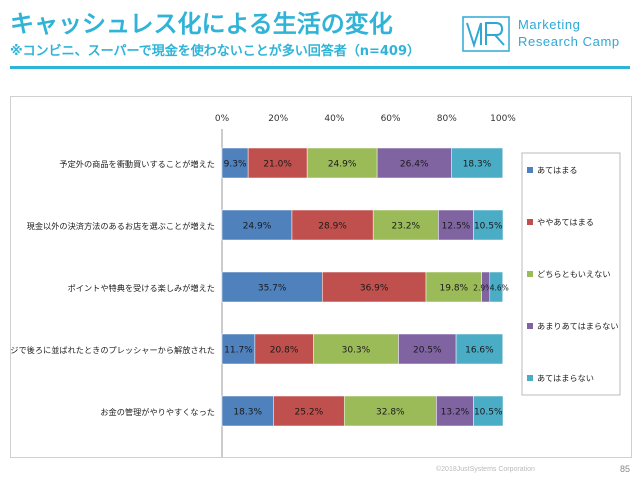 This screenshot has width=640, height=480. I want to click on title-divider, so click(320, 67).